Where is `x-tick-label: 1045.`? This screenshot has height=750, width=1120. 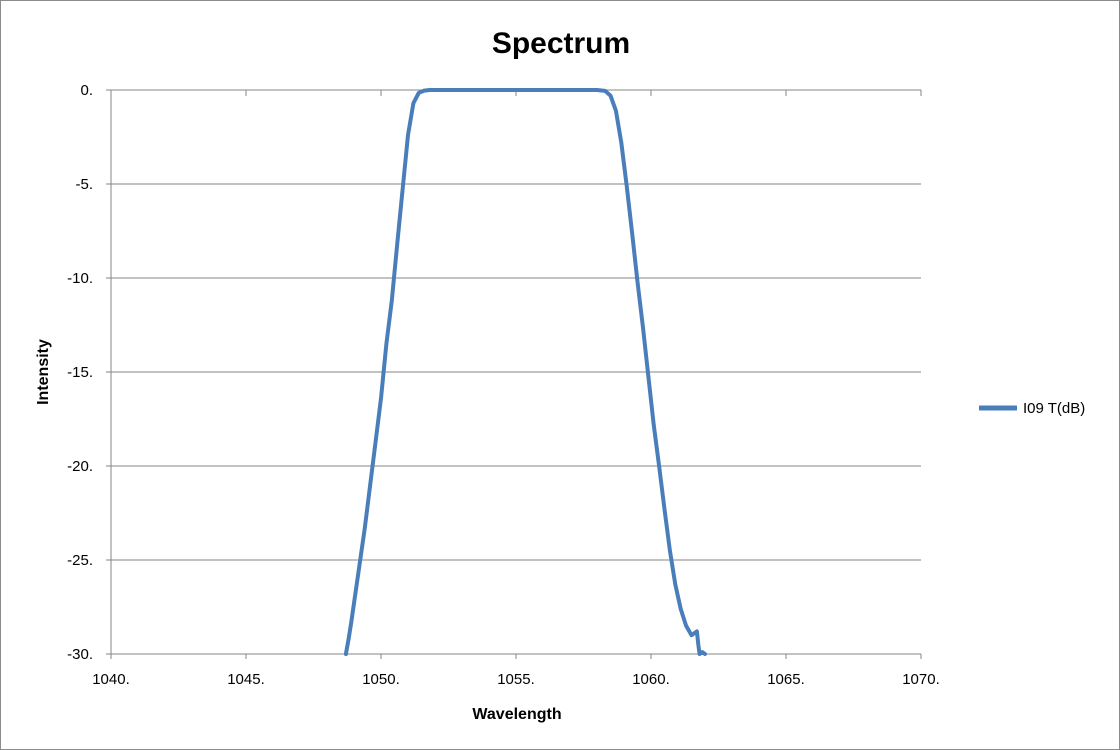
x-tick-label: 1045. is located at coordinates (246, 679).